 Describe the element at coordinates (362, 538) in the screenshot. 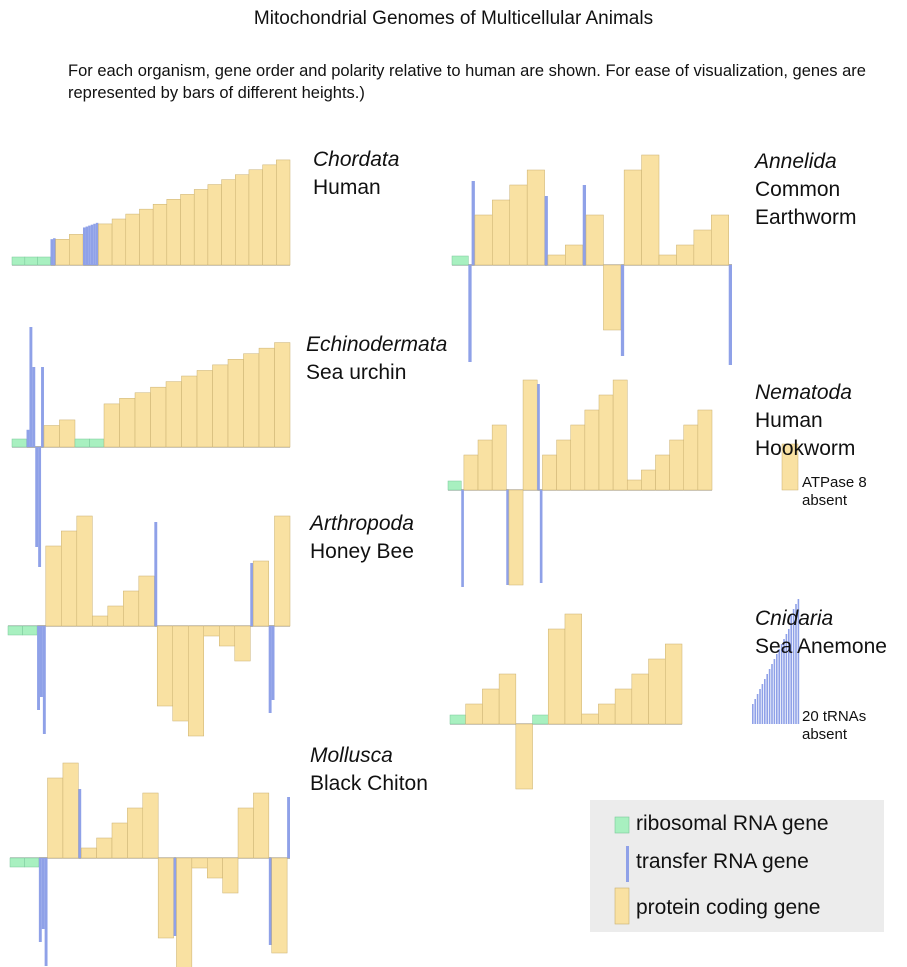

I see `panel-label-arthropoda: Arthropoda Honey Bee` at that location.